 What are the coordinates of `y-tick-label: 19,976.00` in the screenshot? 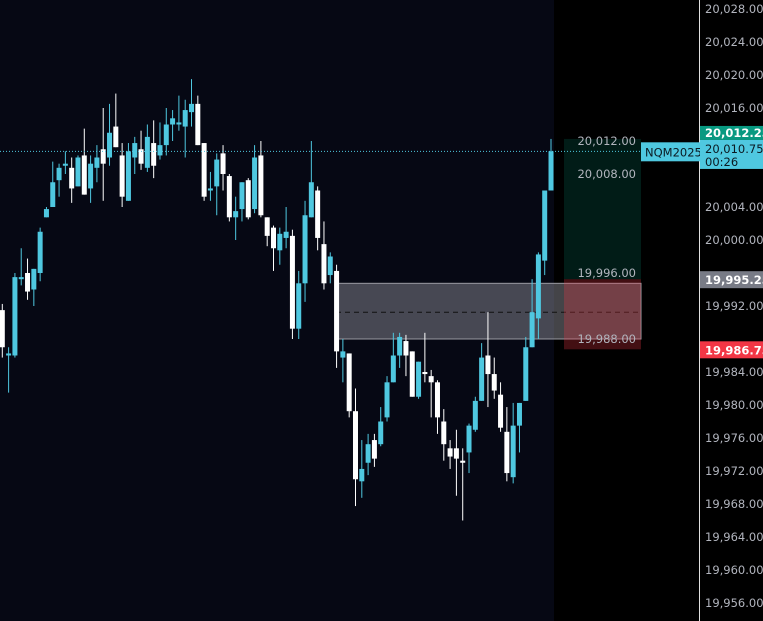 It's located at (734, 438).